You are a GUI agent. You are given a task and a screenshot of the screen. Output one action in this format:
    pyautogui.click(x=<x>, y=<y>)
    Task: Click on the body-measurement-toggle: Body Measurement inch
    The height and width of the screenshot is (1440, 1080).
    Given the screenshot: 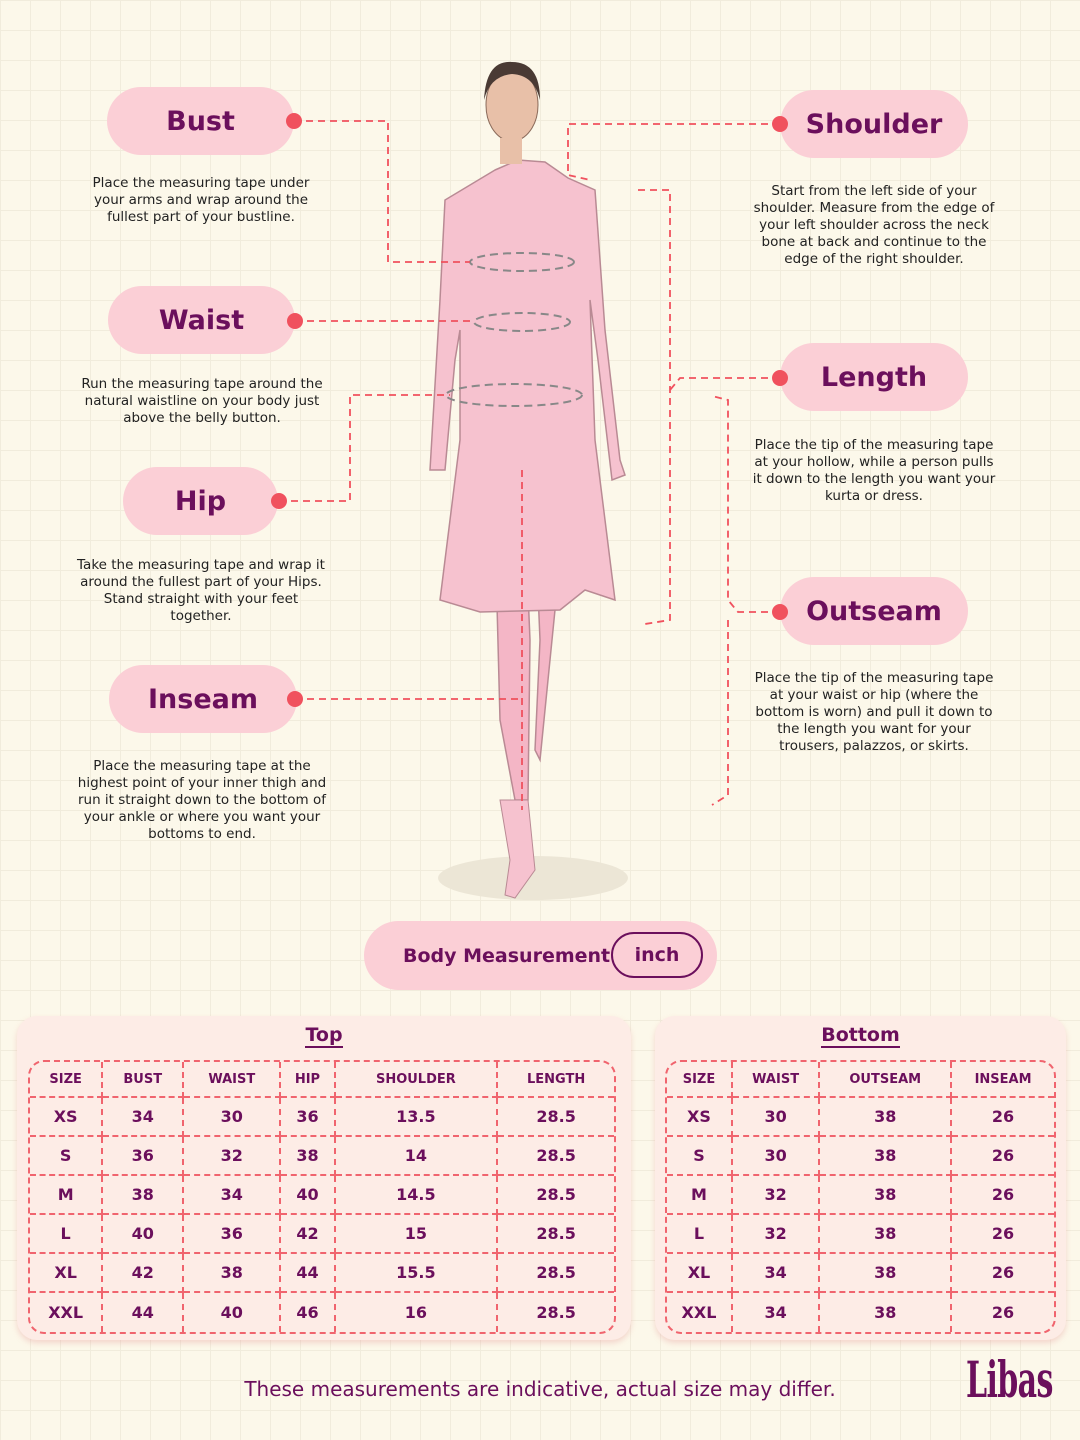 What is the action you would take?
    pyautogui.click(x=540, y=955)
    